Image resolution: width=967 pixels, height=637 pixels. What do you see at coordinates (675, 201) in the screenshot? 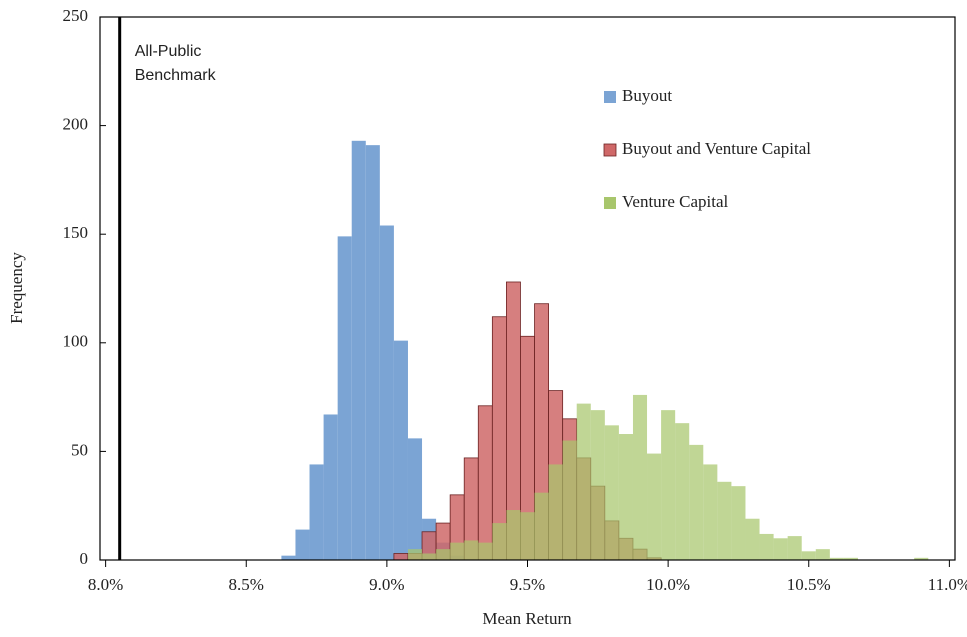
I see `legend-label: Venture Capital` at bounding box center [675, 201].